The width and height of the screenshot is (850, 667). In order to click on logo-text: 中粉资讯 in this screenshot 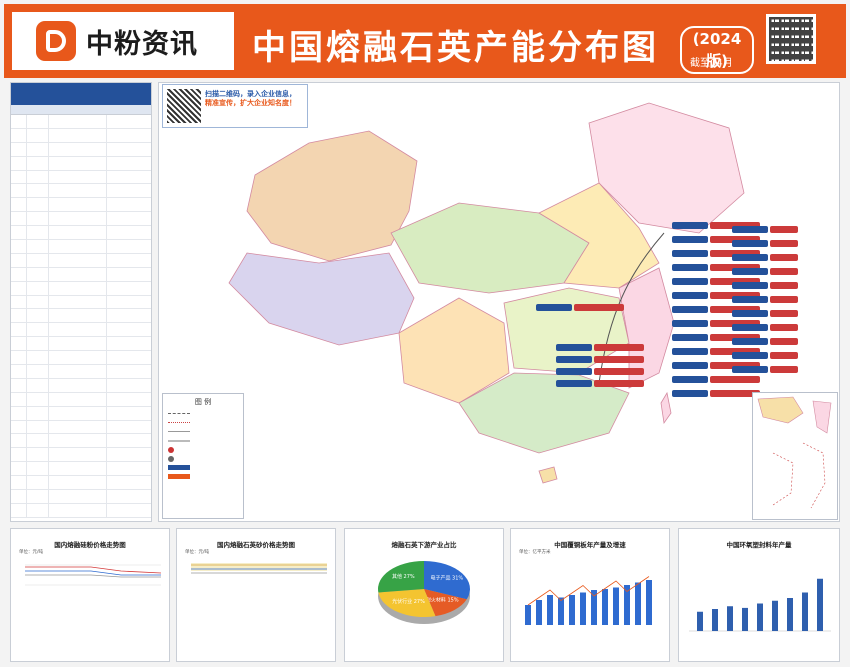, I will do `click(142, 44)`.